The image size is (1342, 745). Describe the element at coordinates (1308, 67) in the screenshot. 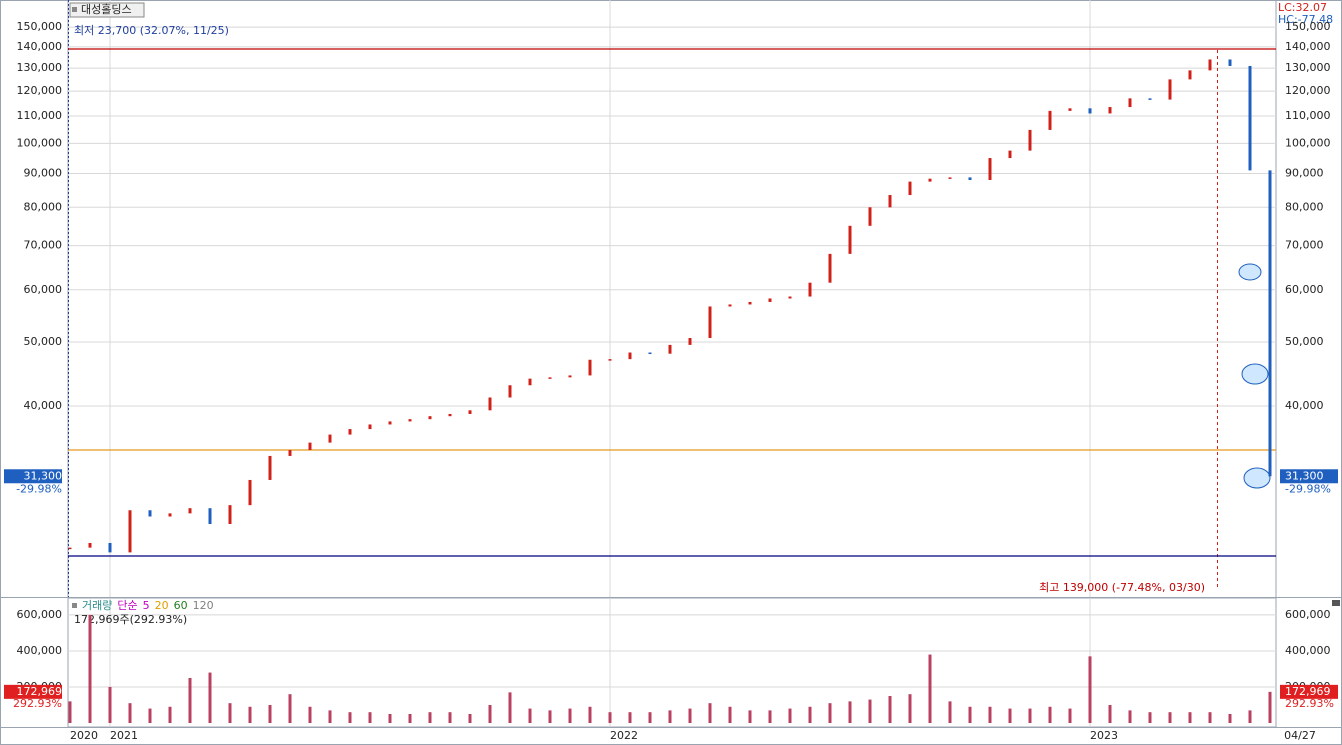

I see `y-tick-label-right: 130,000` at that location.